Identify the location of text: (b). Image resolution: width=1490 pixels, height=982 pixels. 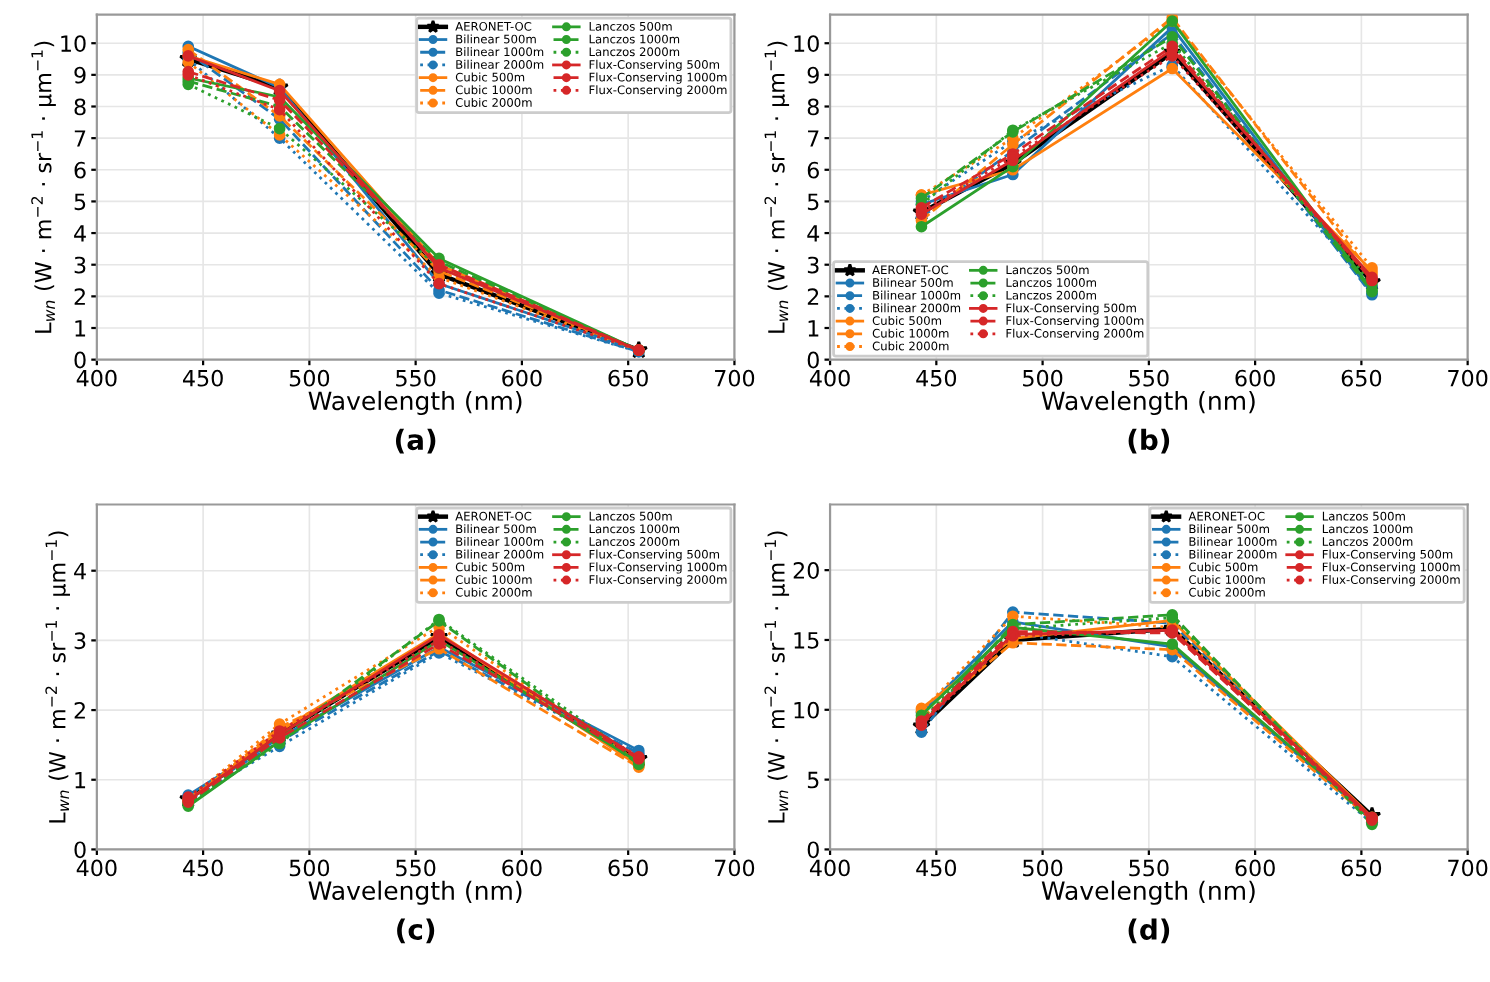
(1149, 441).